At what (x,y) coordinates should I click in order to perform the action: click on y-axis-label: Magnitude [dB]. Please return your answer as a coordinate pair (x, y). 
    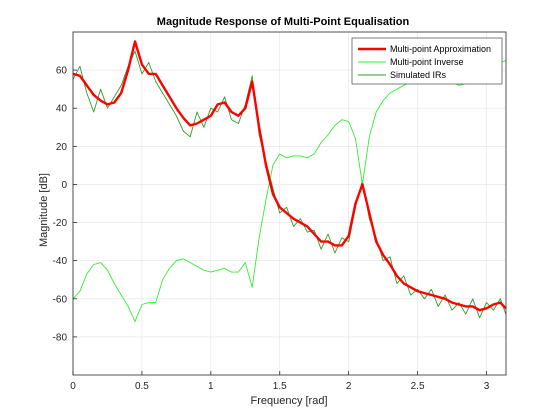
    Looking at the image, I should click on (44, 210).